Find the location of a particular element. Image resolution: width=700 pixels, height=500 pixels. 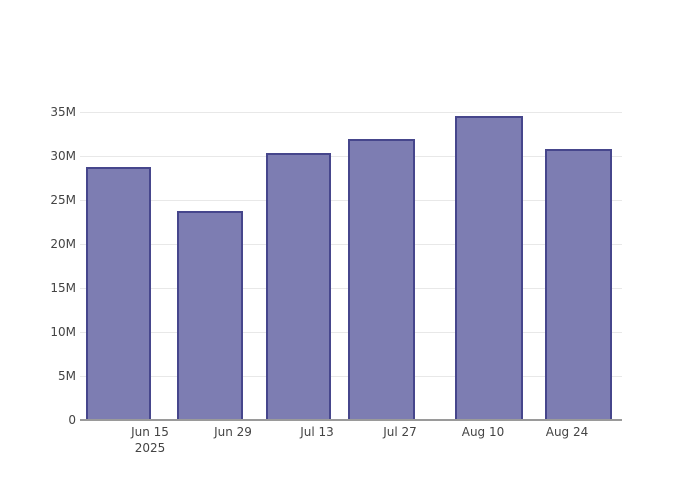

x-tick-label-aug-24: Aug 24 is located at coordinates (567, 432).